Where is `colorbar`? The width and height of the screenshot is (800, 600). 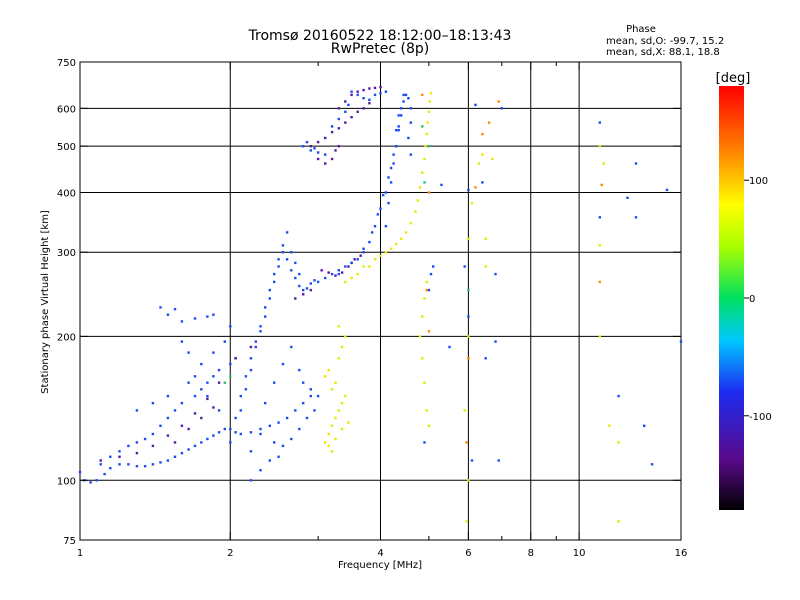
colorbar is located at coordinates (731, 298).